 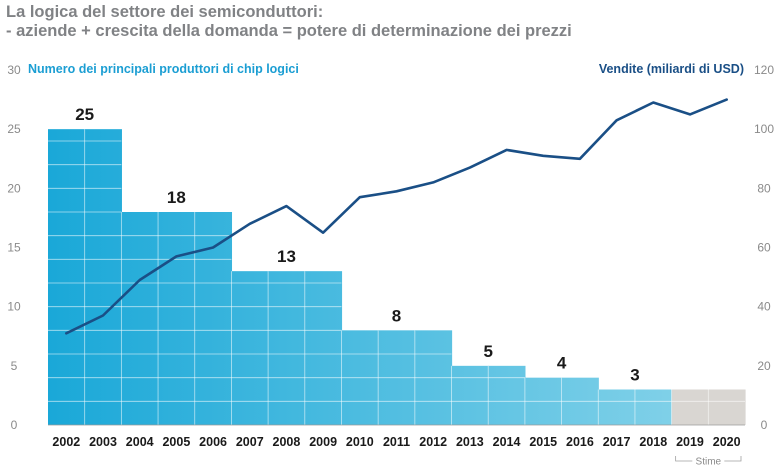 What do you see at coordinates (690, 407) in the screenshot?
I see `bar-estimate-2019` at bounding box center [690, 407].